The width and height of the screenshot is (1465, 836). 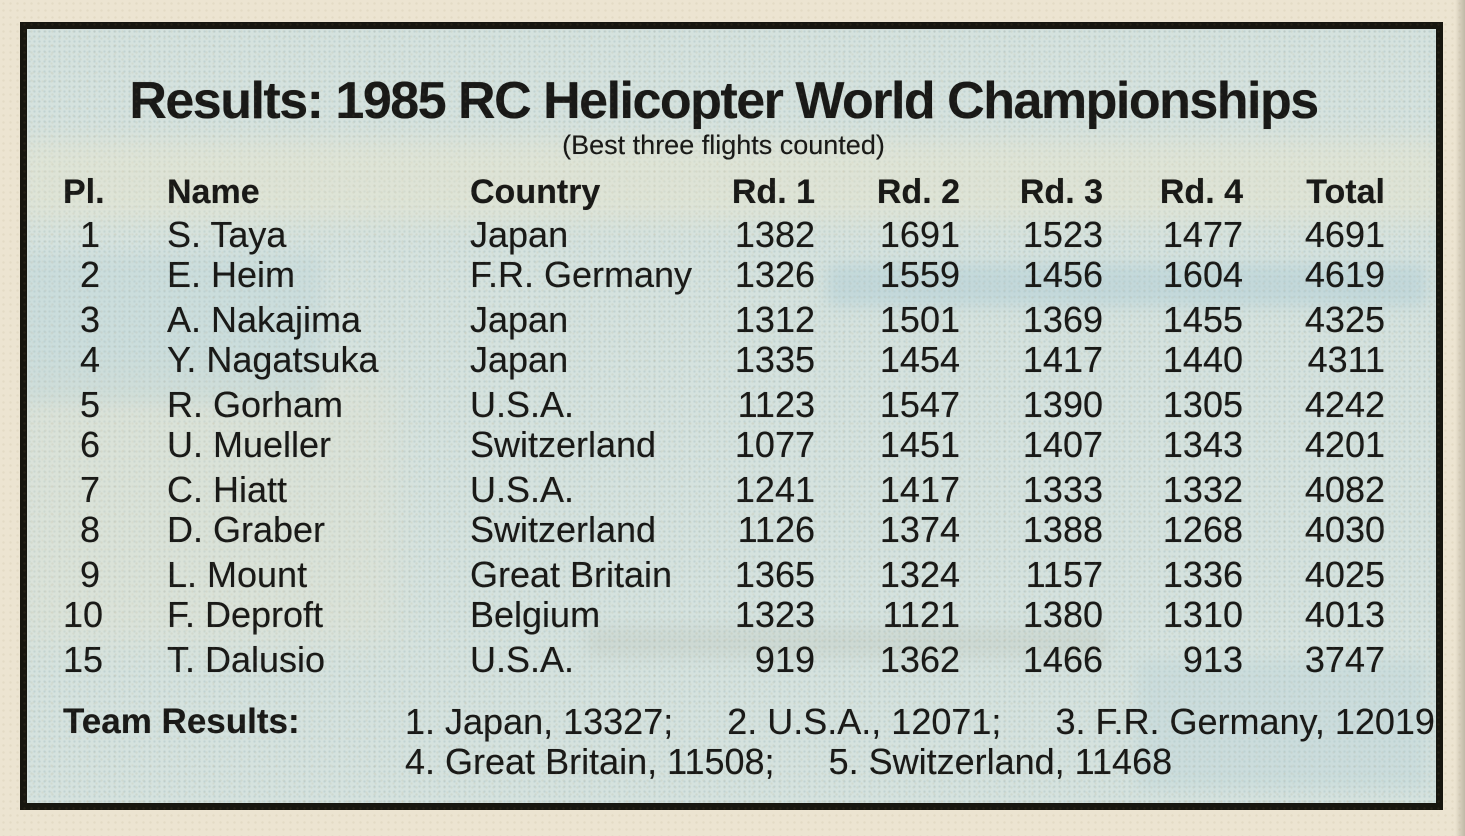 What do you see at coordinates (1344, 404) in the screenshot?
I see `cell-total: 4242` at bounding box center [1344, 404].